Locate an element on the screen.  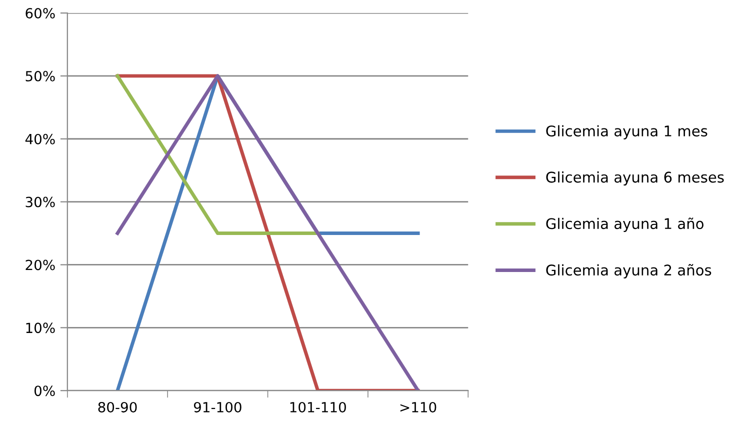
legend-label: Glicemia ayuna 1 mes is located at coordinates (627, 132).